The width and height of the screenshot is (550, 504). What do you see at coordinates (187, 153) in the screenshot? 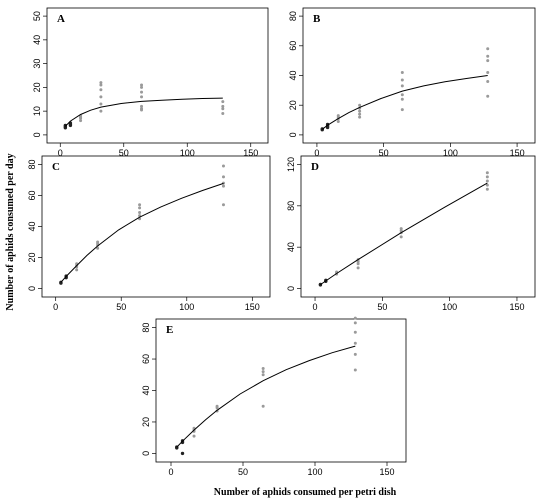
I see `panel-a-x-tick-label: 100` at bounding box center [187, 153].